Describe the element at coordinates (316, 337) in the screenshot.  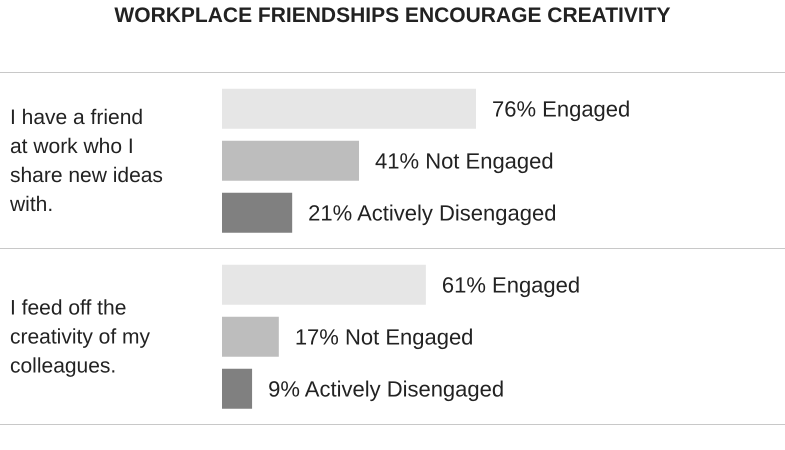
I see `data-label: 17%` at that location.